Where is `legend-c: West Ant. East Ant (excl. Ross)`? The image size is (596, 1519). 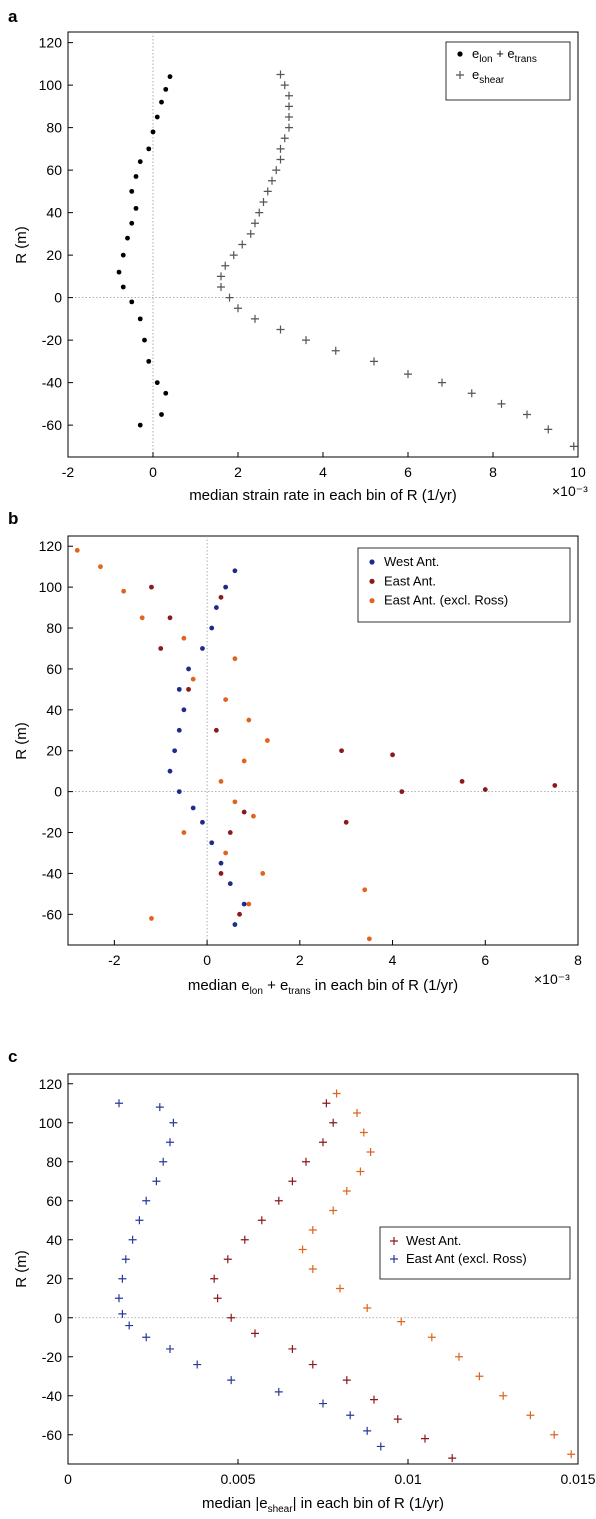
legend-c: West Ant. East Ant (excl. Ross) is located at coordinates (475, 1253).